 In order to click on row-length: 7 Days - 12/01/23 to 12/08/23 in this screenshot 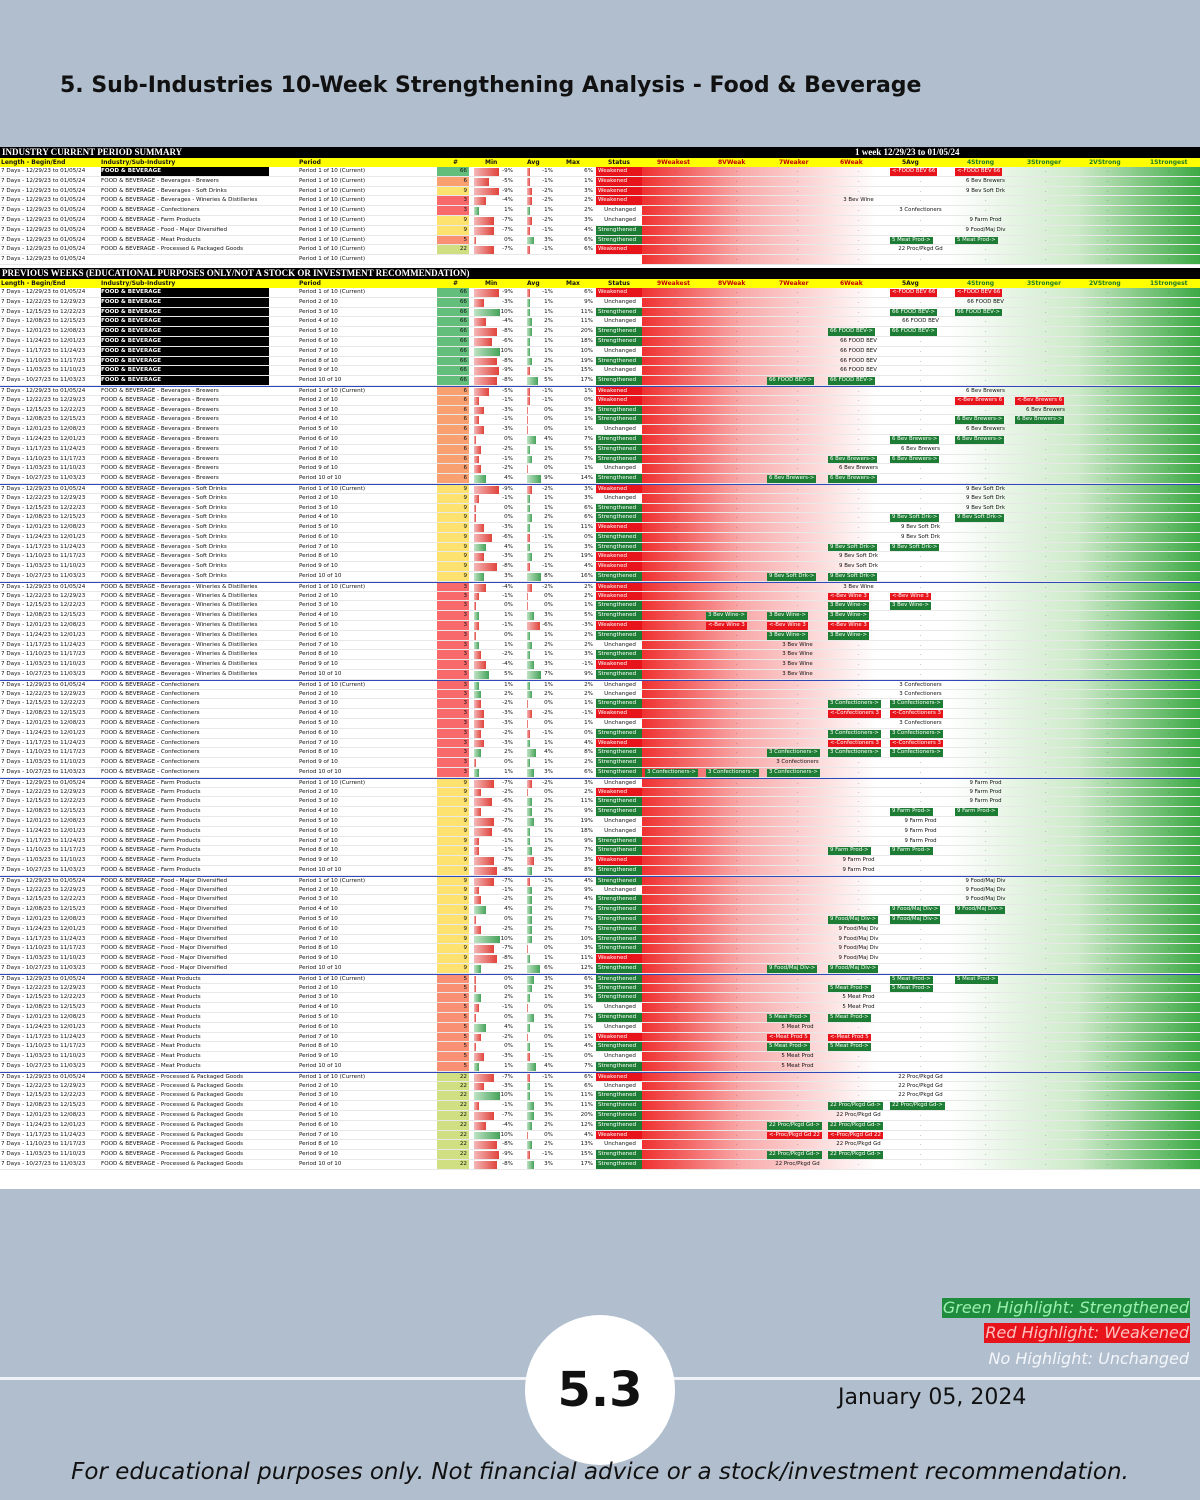, I will do `click(43, 821)`.